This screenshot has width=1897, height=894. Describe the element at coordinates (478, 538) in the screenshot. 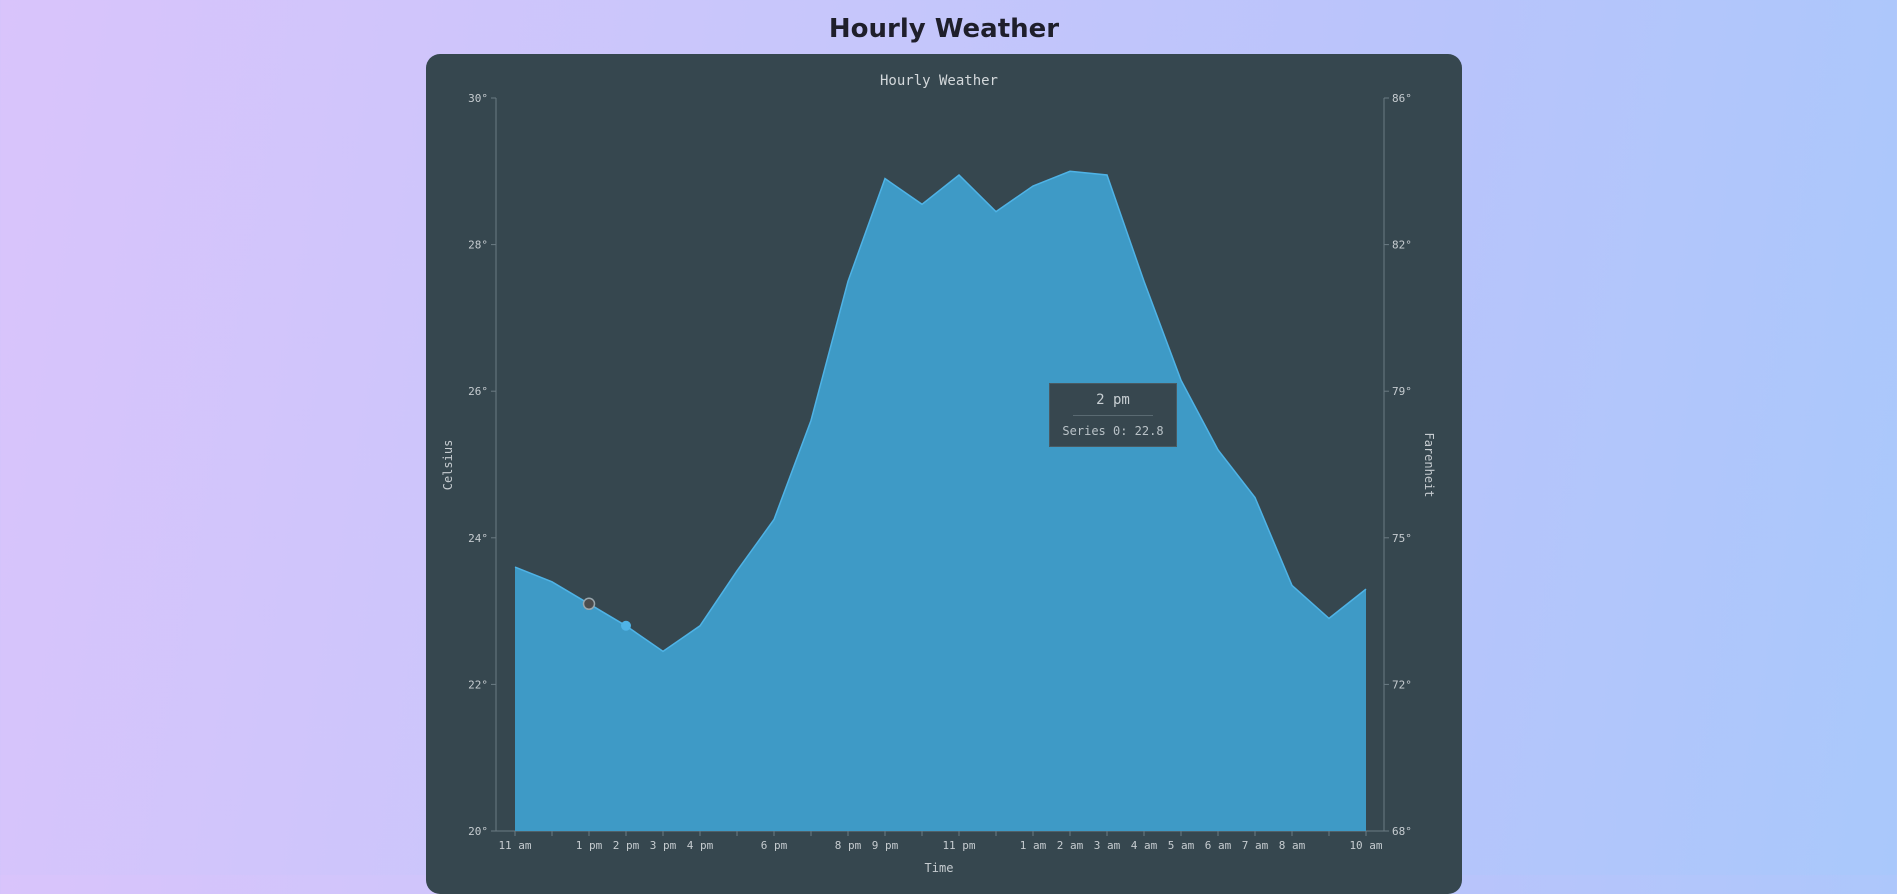

I see `y-tick-label: 24°` at that location.